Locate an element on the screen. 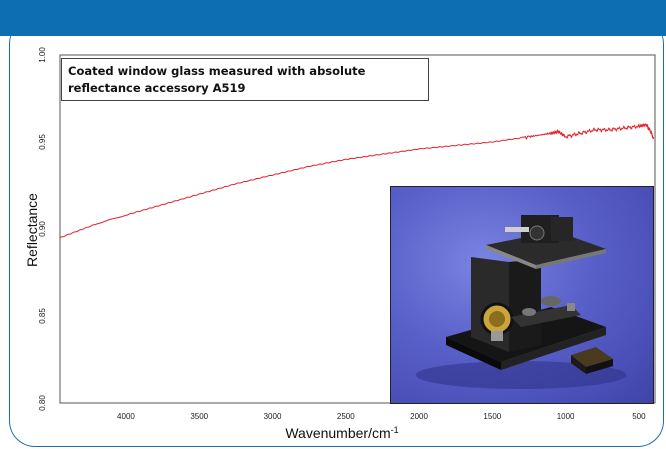 The image size is (666, 449). y-tick-label: 0.90 is located at coordinates (42, 229).